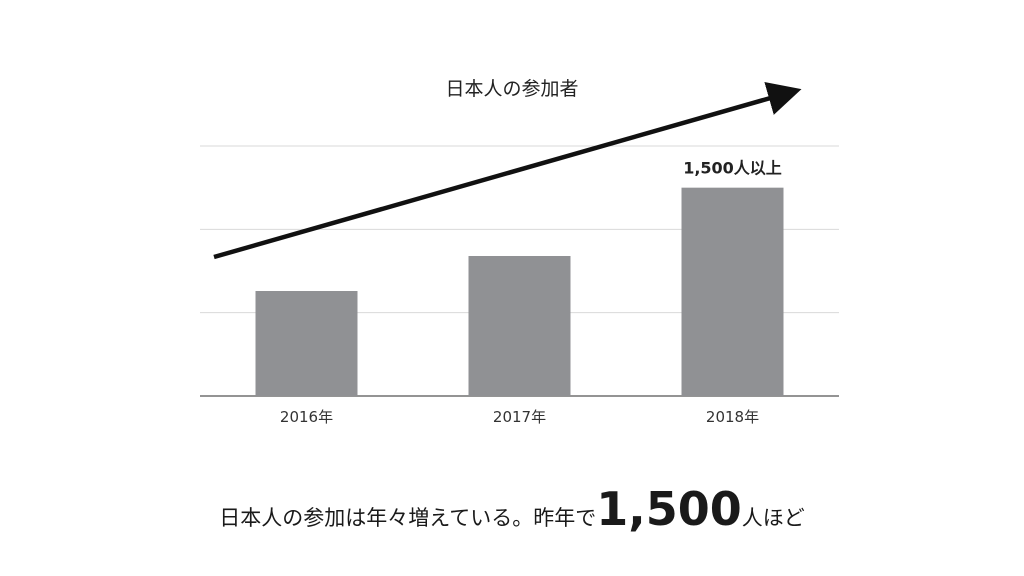  Describe the element at coordinates (408, 518) in the screenshot. I see `caption-prefix: 日本人の参加は年々増えている。昨年で` at that location.